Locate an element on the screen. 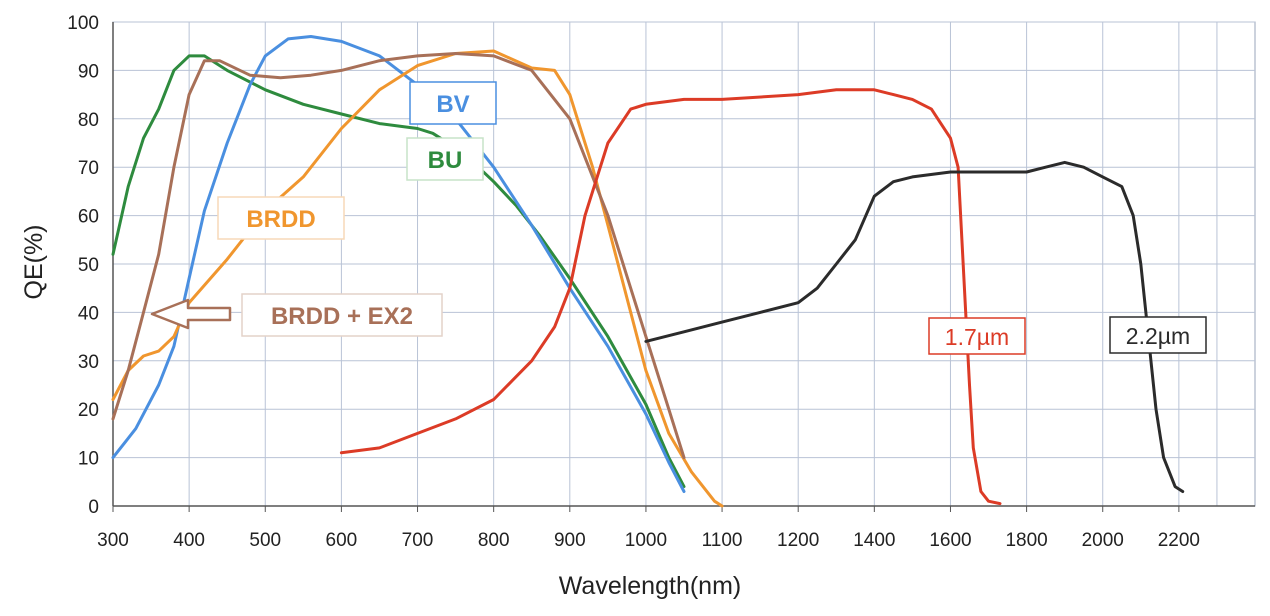 This screenshot has width=1270, height=616. x-tick-label: 1800 is located at coordinates (1026, 540).